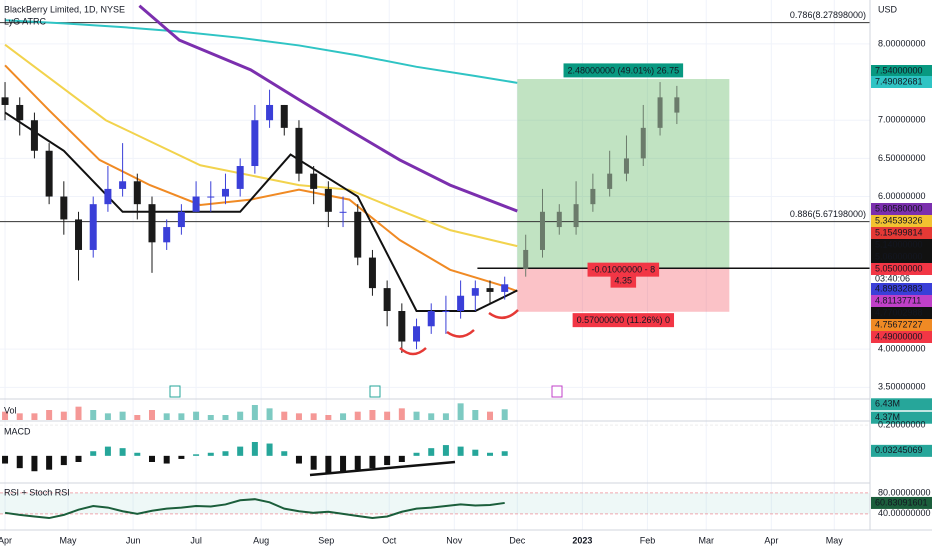 This screenshot has width=932, height=550. Describe the element at coordinates (902, 120) in the screenshot. I see `y-tick-label: 7.00000000` at that location.